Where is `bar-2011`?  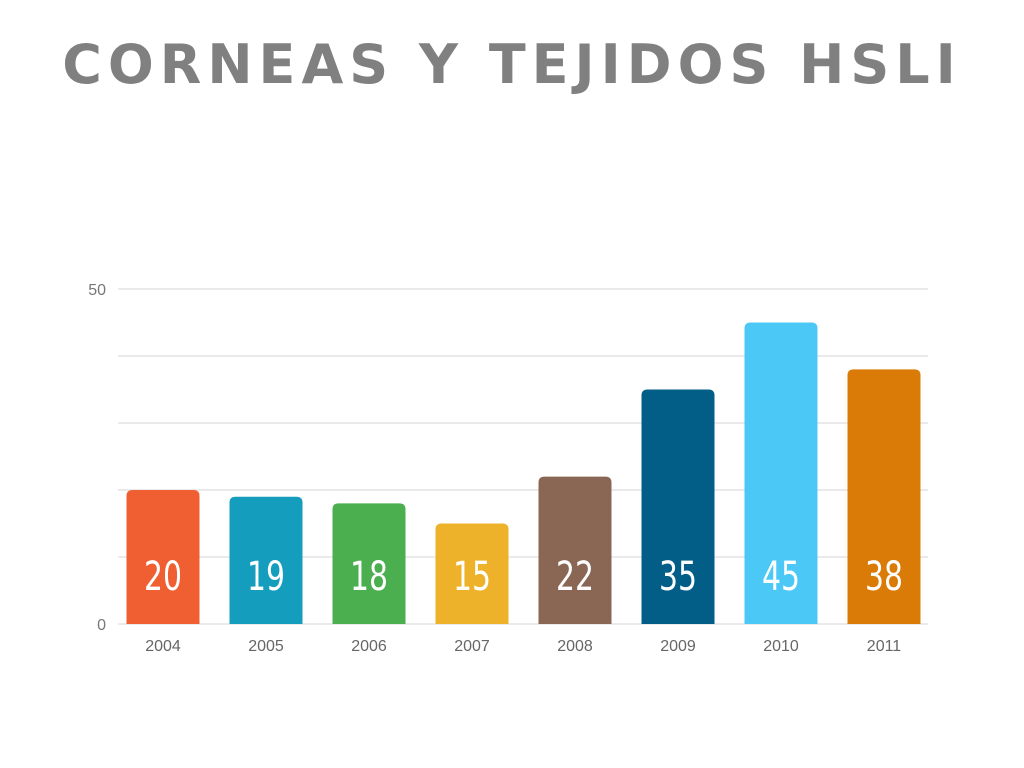 bar-2011 is located at coordinates (884, 496).